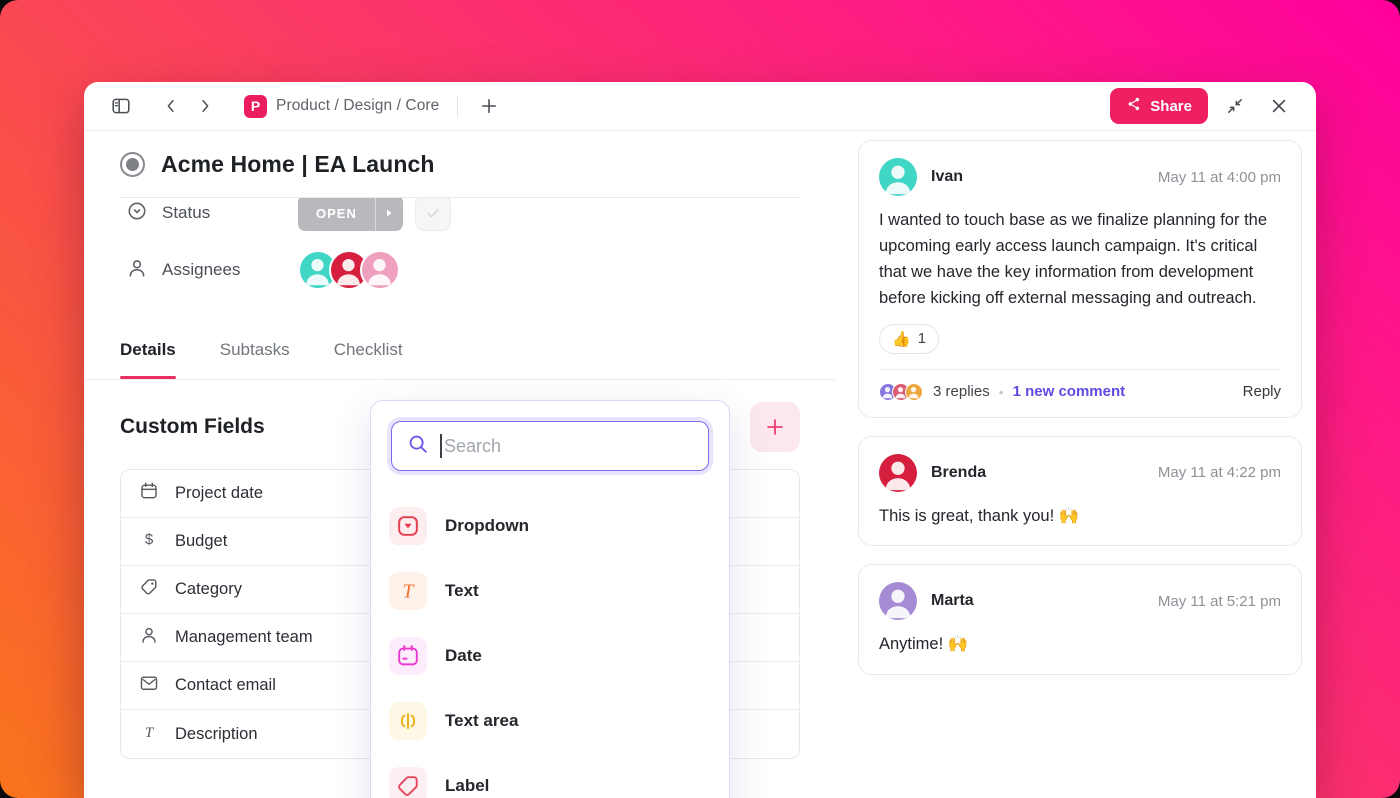 Image resolution: width=1400 pixels, height=798 pixels. Describe the element at coordinates (901, 391) in the screenshot. I see `reply-avatars` at that location.